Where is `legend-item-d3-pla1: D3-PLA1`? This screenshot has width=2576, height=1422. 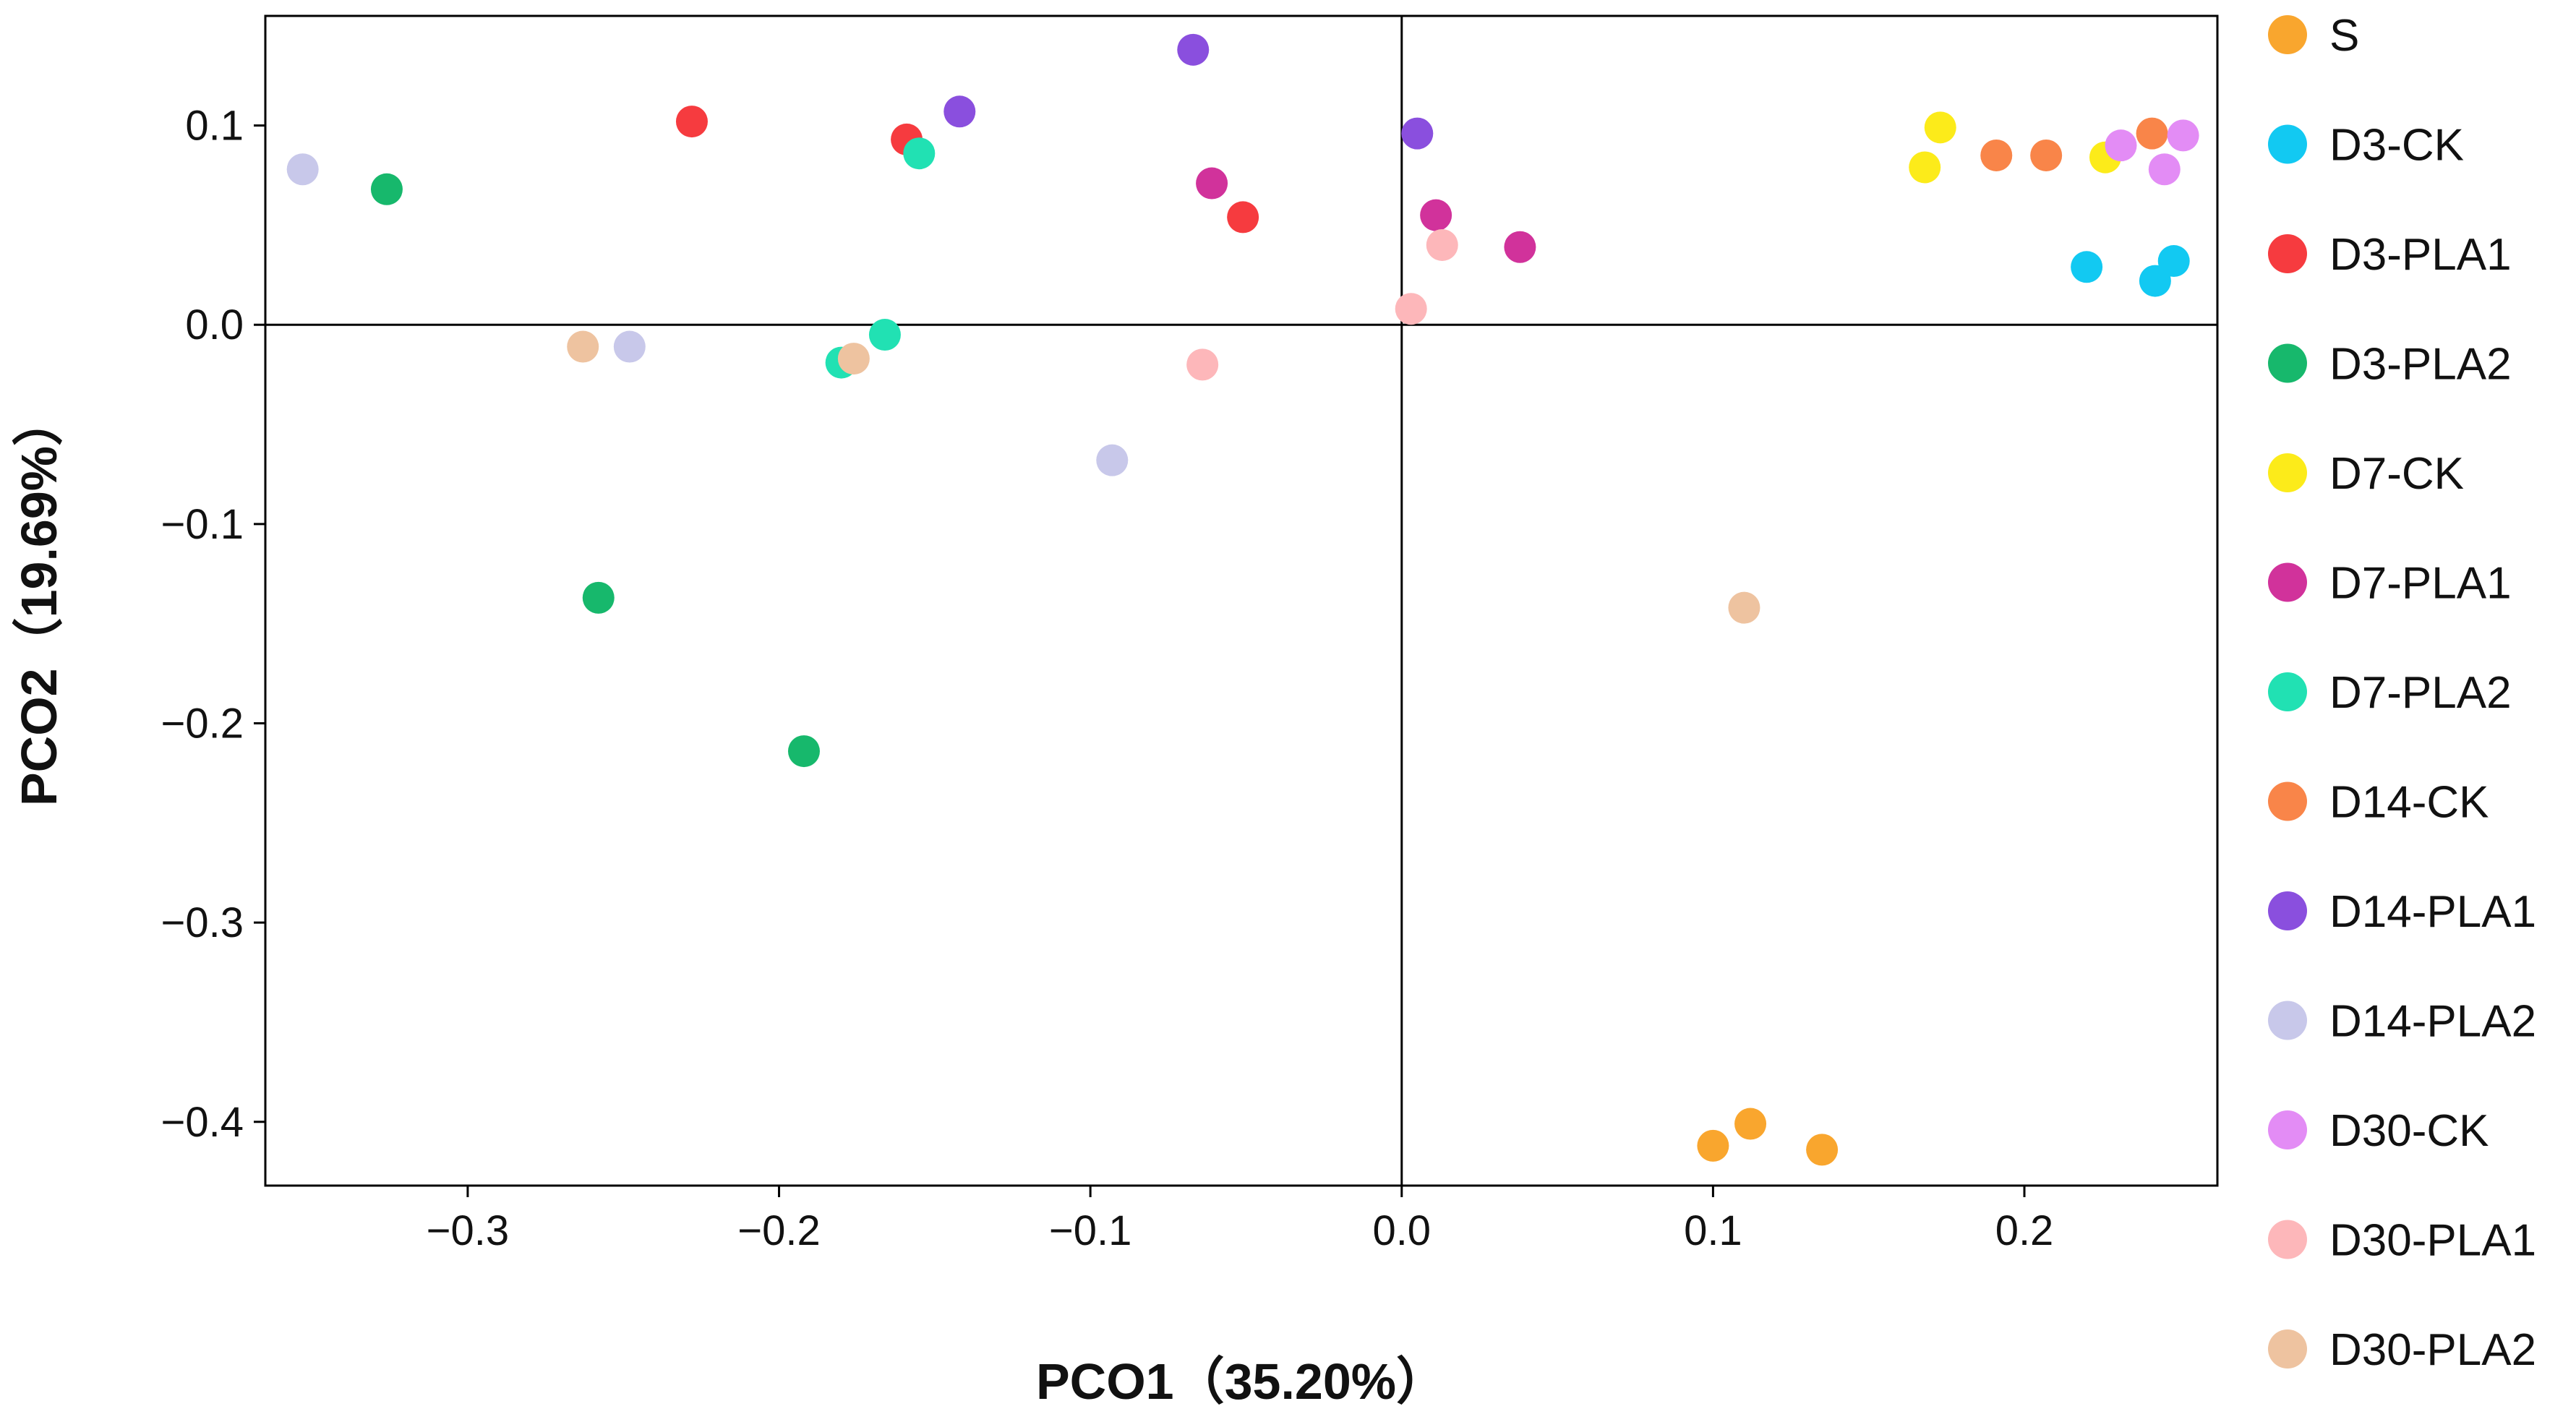
legend-item-d3-pla1: D3-PLA1 is located at coordinates (2390, 255).